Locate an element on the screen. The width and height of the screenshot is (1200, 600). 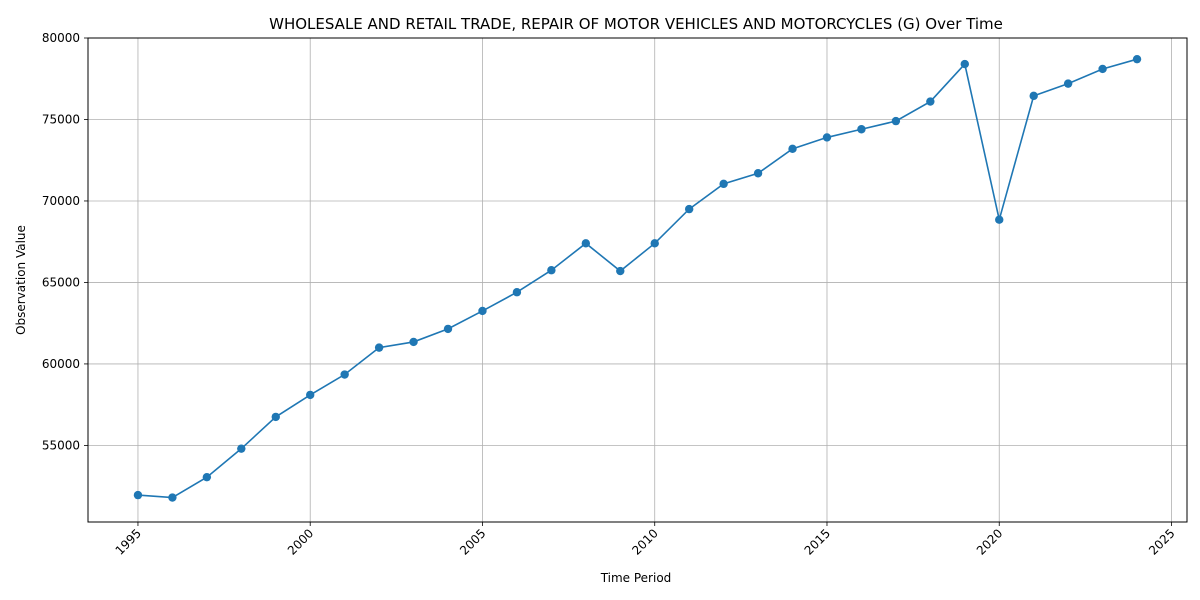
y-axis: 55000 60000 65000 70000 75000 80000 is located at coordinates (65, 241).